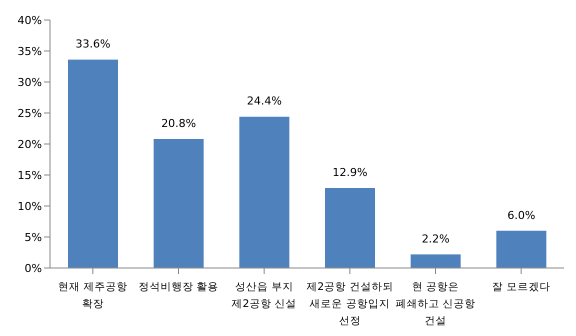  I want to click on data-label: 33.6%, so click(93, 44).